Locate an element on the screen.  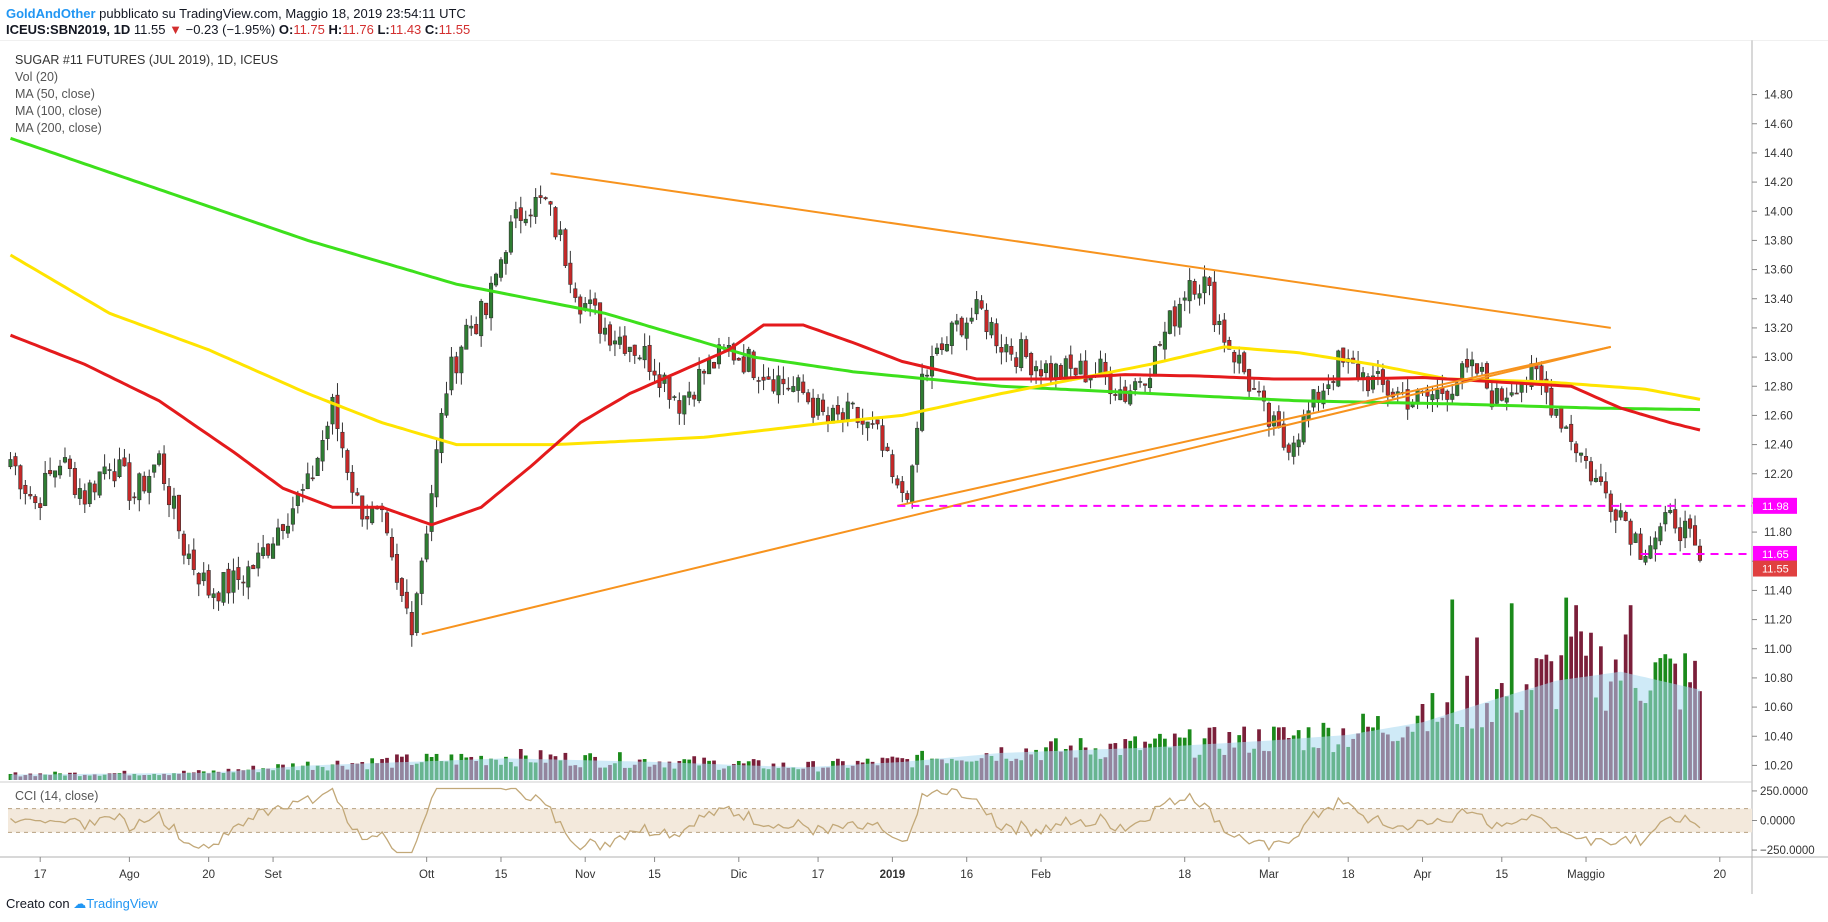
legend-ma200: MA (200, close) is located at coordinates (58, 128).